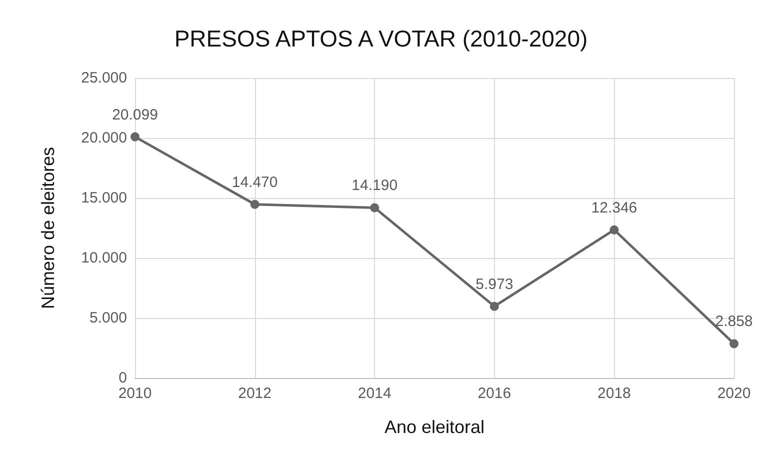  Describe the element at coordinates (381, 39) in the screenshot. I see `chart-title: PRESOS APTOS A VOTAR (2010-2020)` at that location.